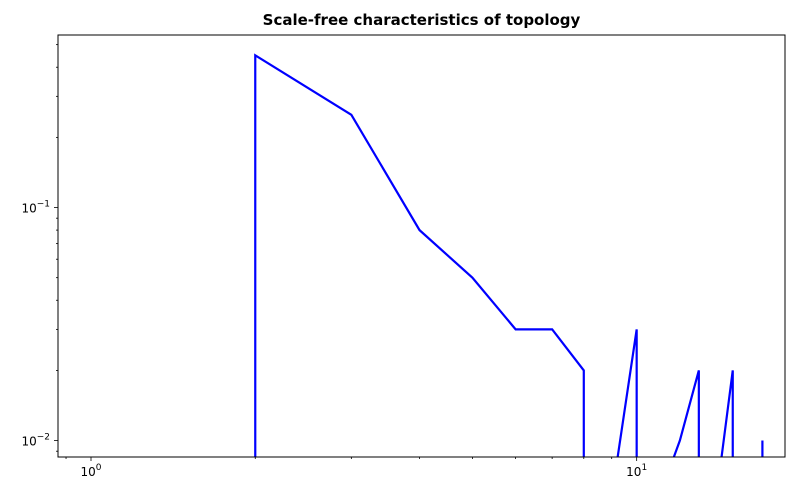 This screenshot has width=800, height=500. Describe the element at coordinates (421, 20) in the screenshot. I see `chart-title: Scale-free characteristics of topology` at that location.